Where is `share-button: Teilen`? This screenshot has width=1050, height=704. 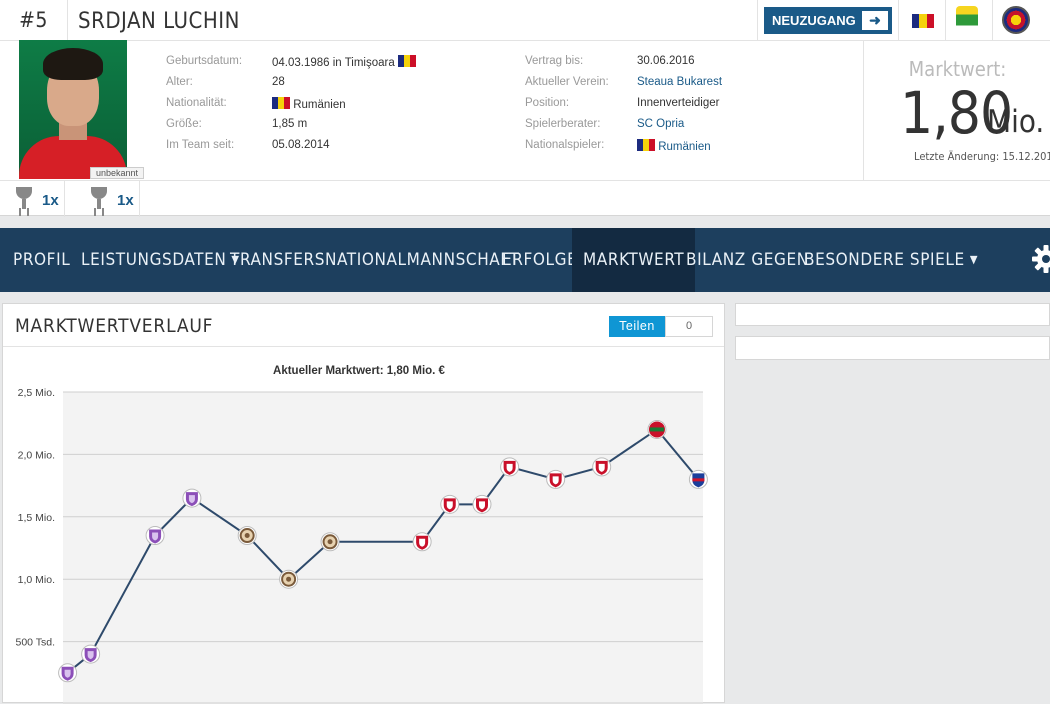 share-button: Teilen is located at coordinates (637, 326).